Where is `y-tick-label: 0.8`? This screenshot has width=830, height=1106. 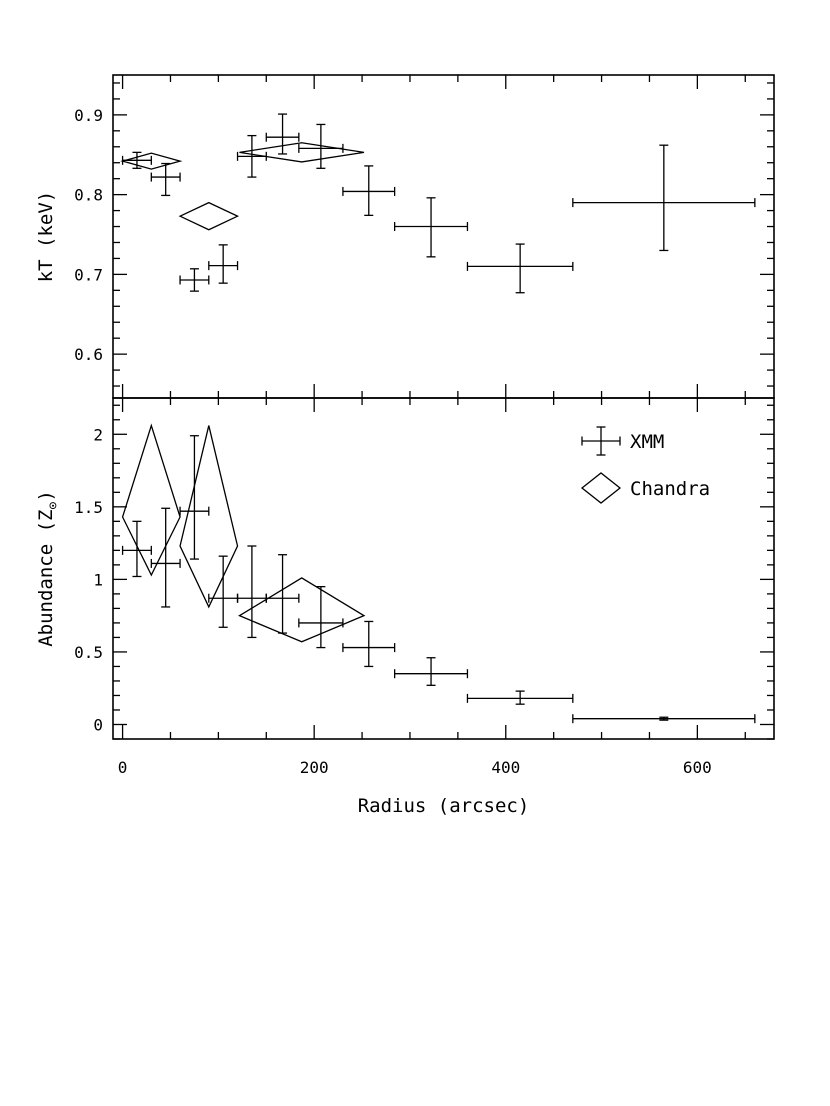 y-tick-label: 0.8 is located at coordinates (88, 195).